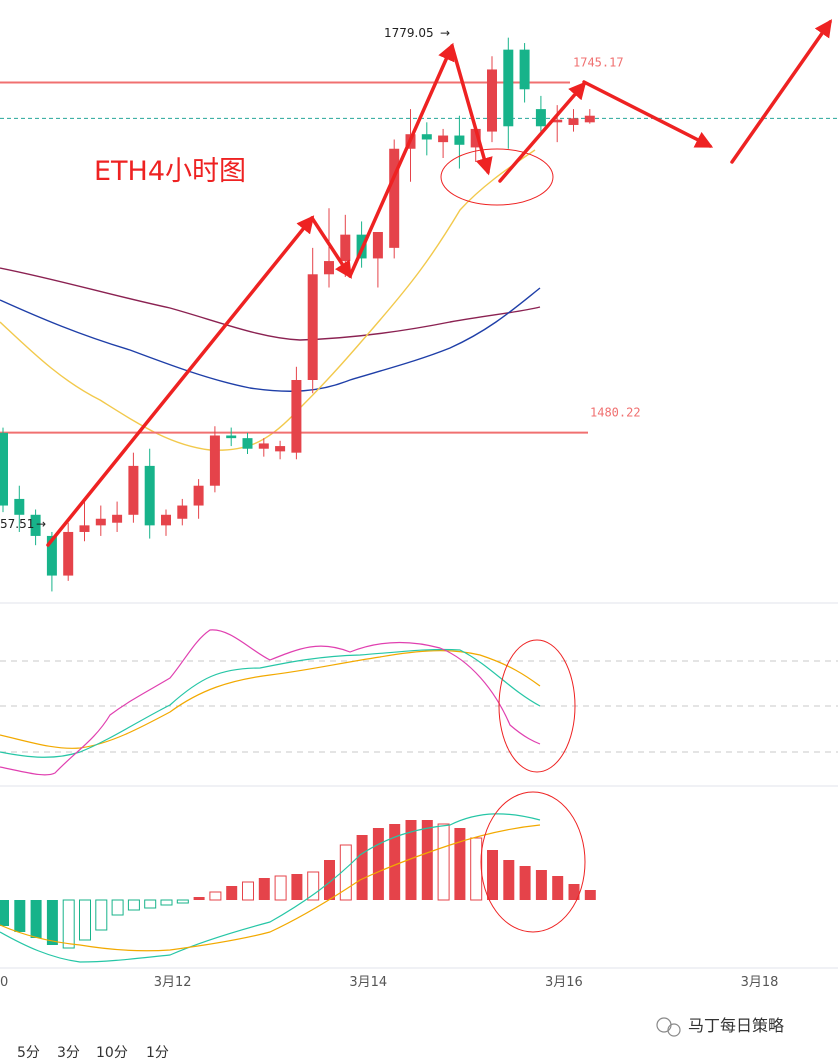 This screenshot has width=838, height=1060. What do you see at coordinates (533, 862) in the screenshot?
I see `highlight-circle-macd` at bounding box center [533, 862].